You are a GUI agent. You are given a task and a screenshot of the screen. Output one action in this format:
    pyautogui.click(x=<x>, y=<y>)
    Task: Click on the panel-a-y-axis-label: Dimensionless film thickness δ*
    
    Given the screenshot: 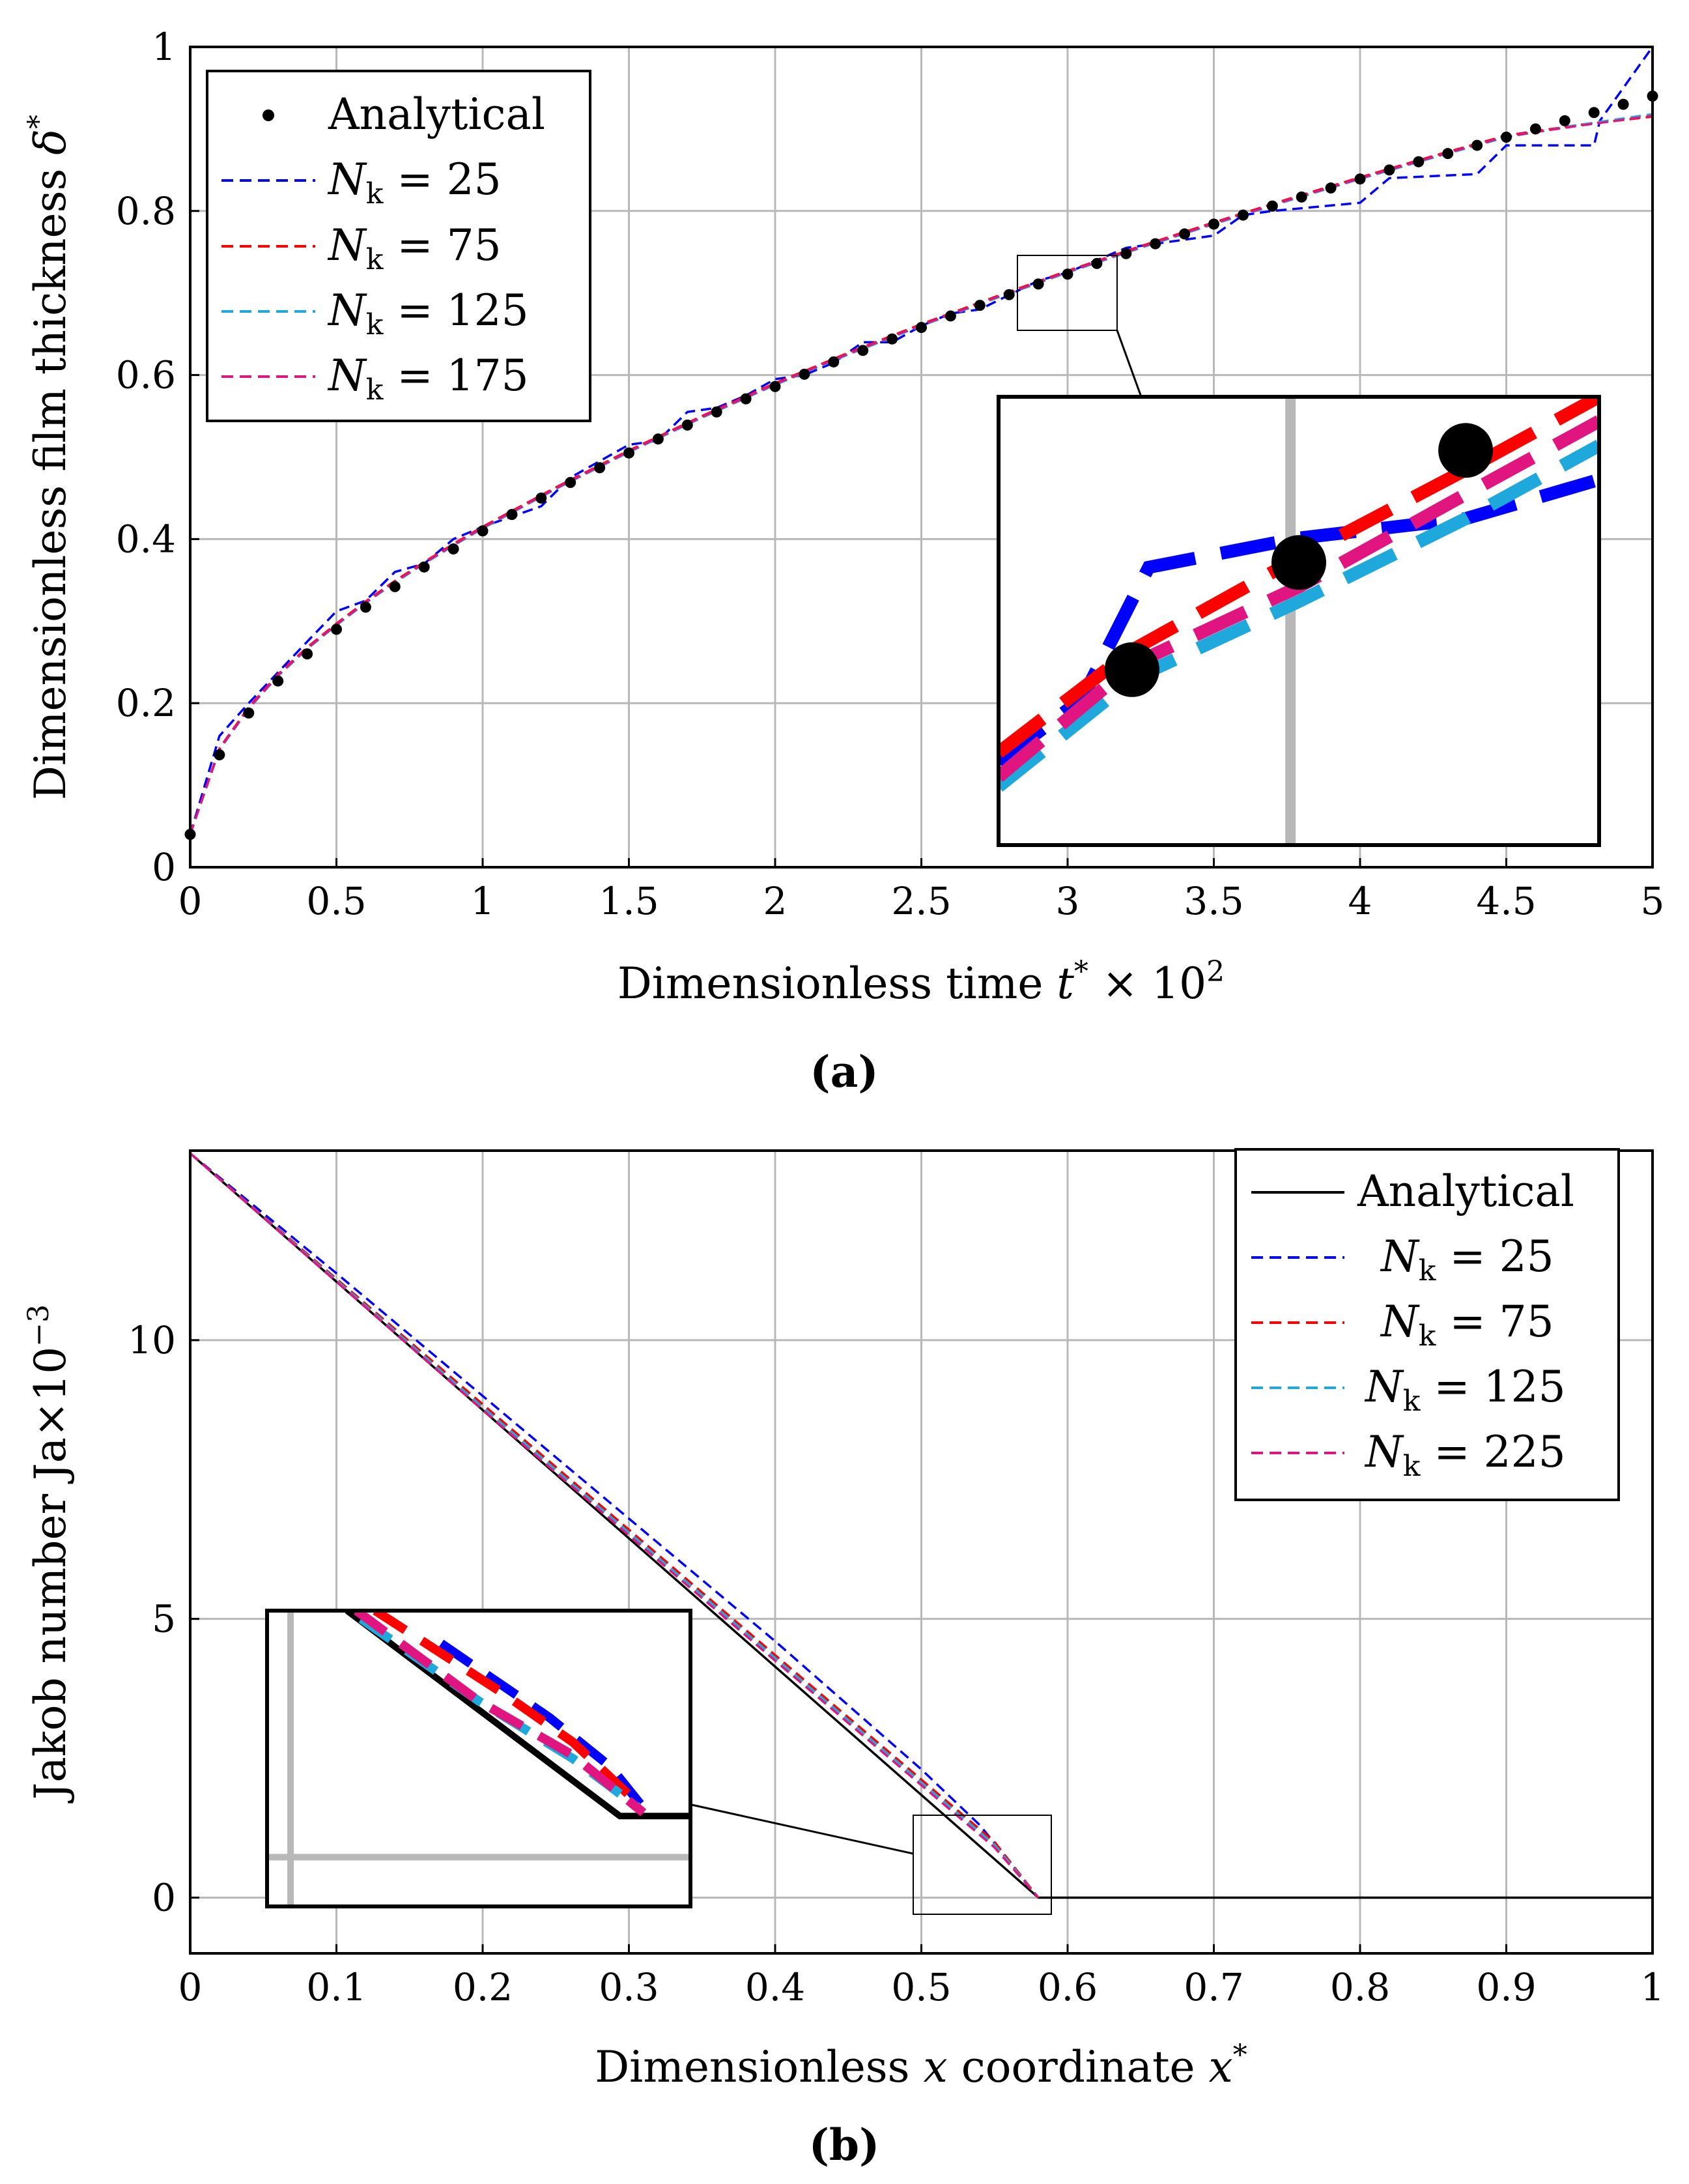 What is the action you would take?
    pyautogui.click(x=49, y=457)
    